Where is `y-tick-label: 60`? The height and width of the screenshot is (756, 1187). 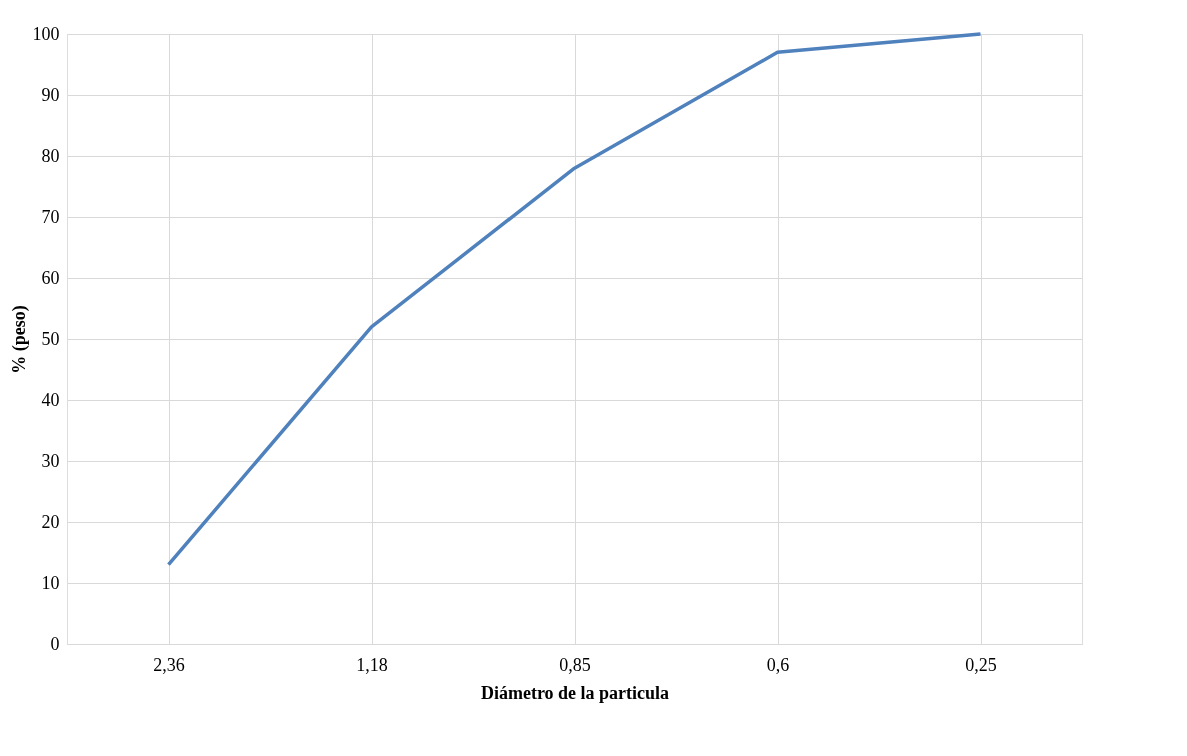 y-tick-label: 60 is located at coordinates (50, 277).